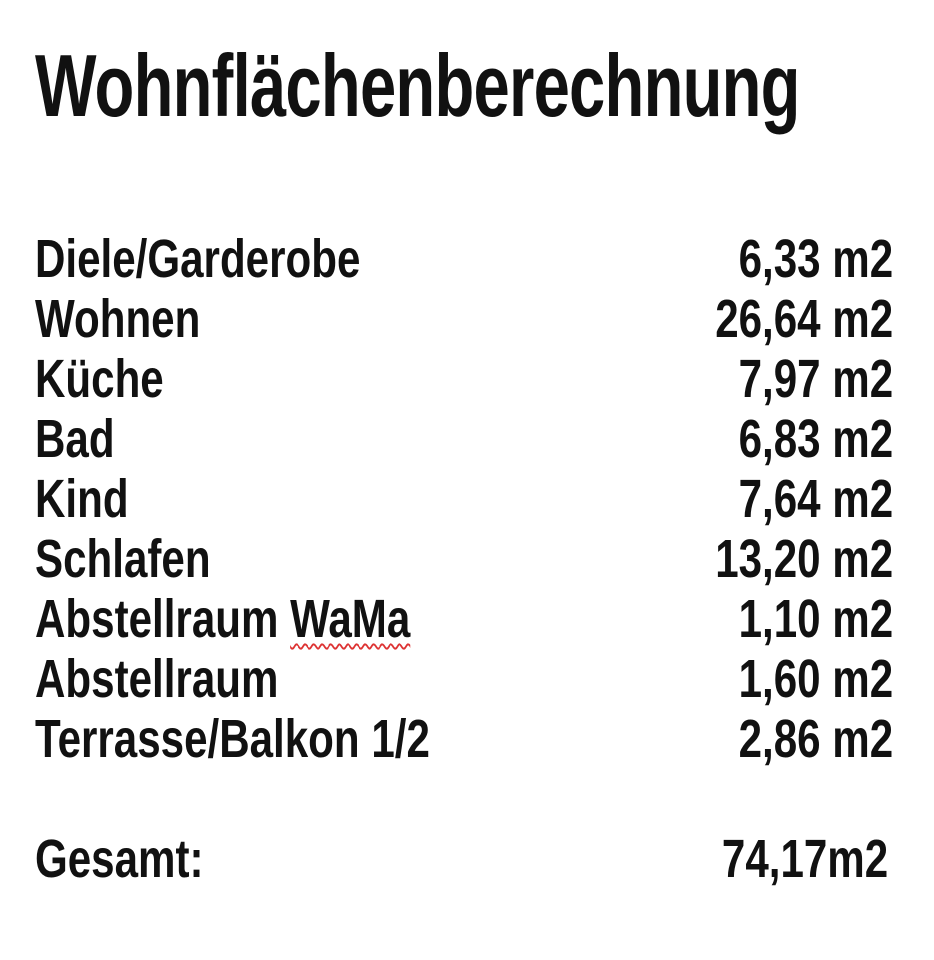 This screenshot has width=934, height=960. Describe the element at coordinates (99, 379) in the screenshot. I see `room-label: Küche` at that location.